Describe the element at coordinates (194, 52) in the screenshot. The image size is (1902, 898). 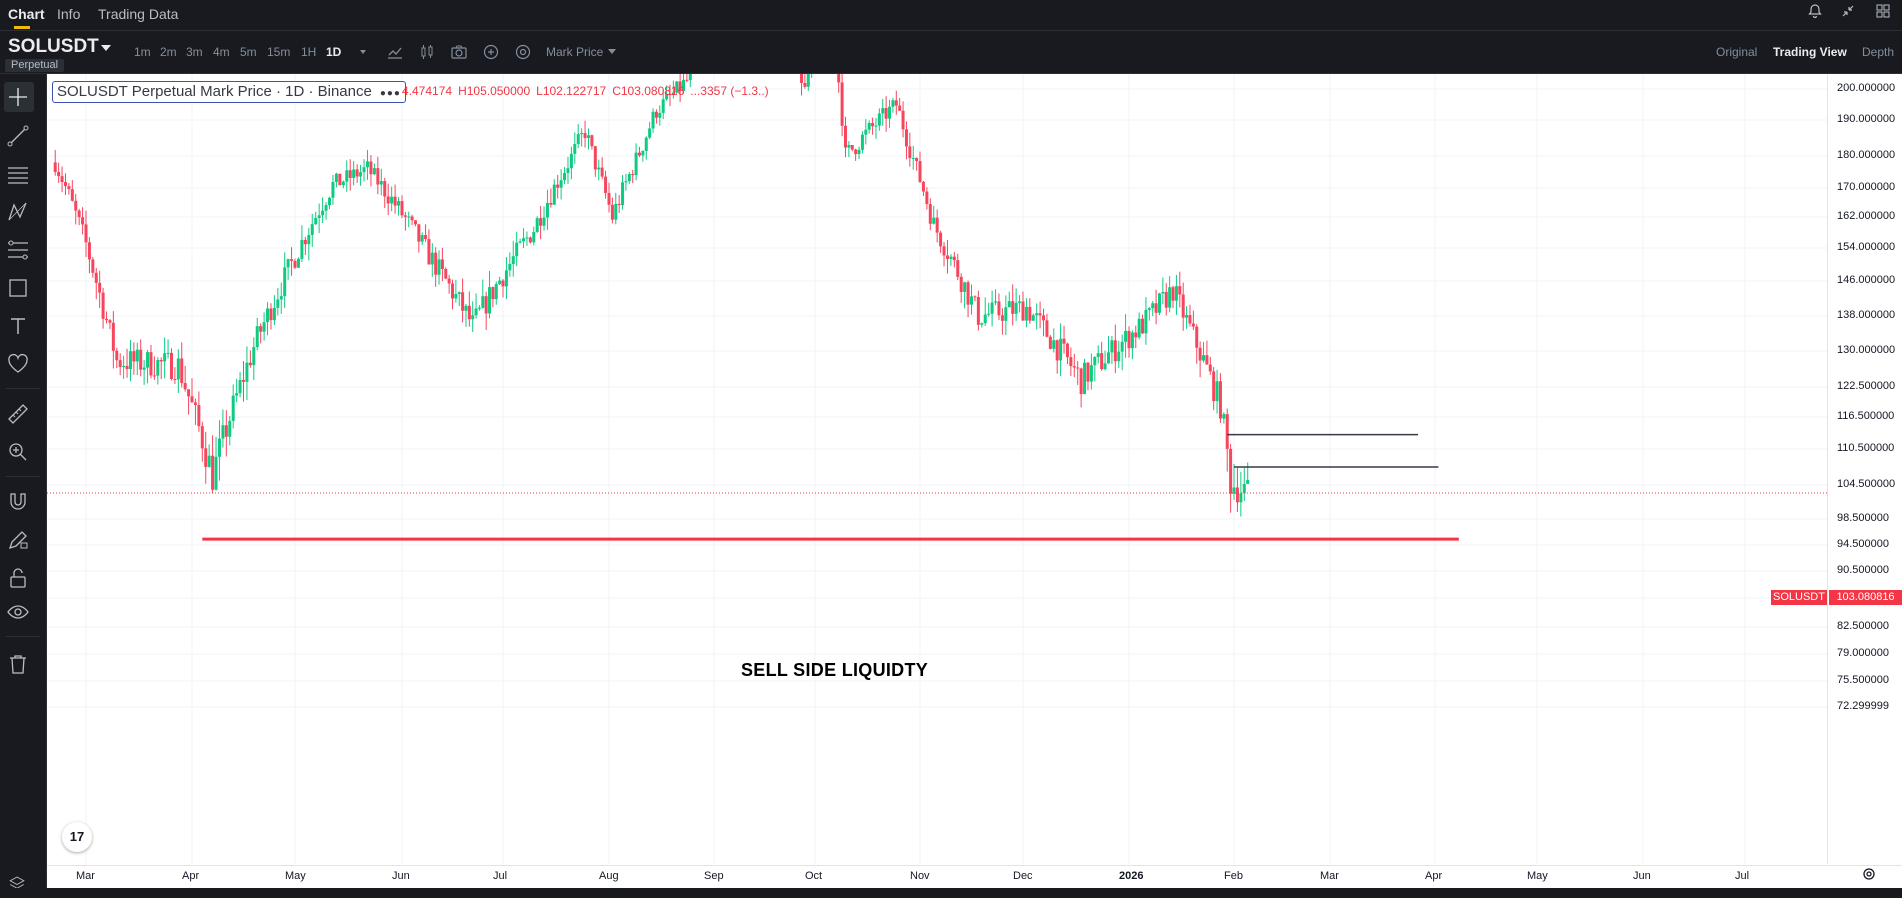
I see `interval-3m: 3m` at that location.